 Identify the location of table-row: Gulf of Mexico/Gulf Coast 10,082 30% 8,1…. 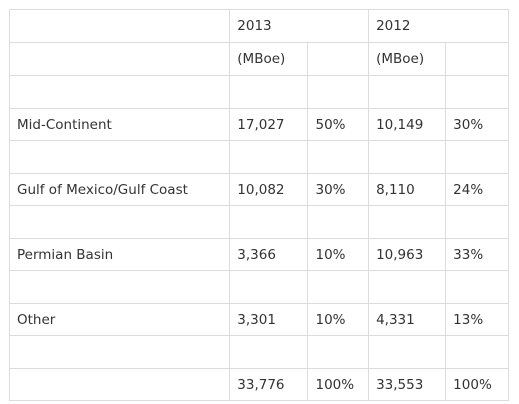
(258, 189).